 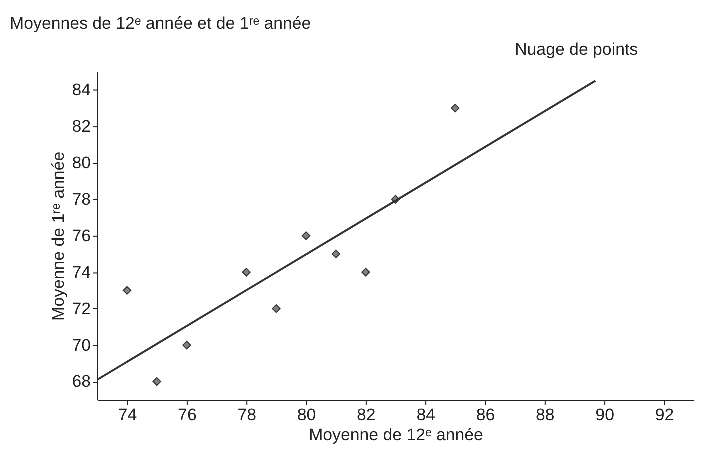 What do you see at coordinates (128, 414) in the screenshot?
I see `x-tick-label: 74` at bounding box center [128, 414].